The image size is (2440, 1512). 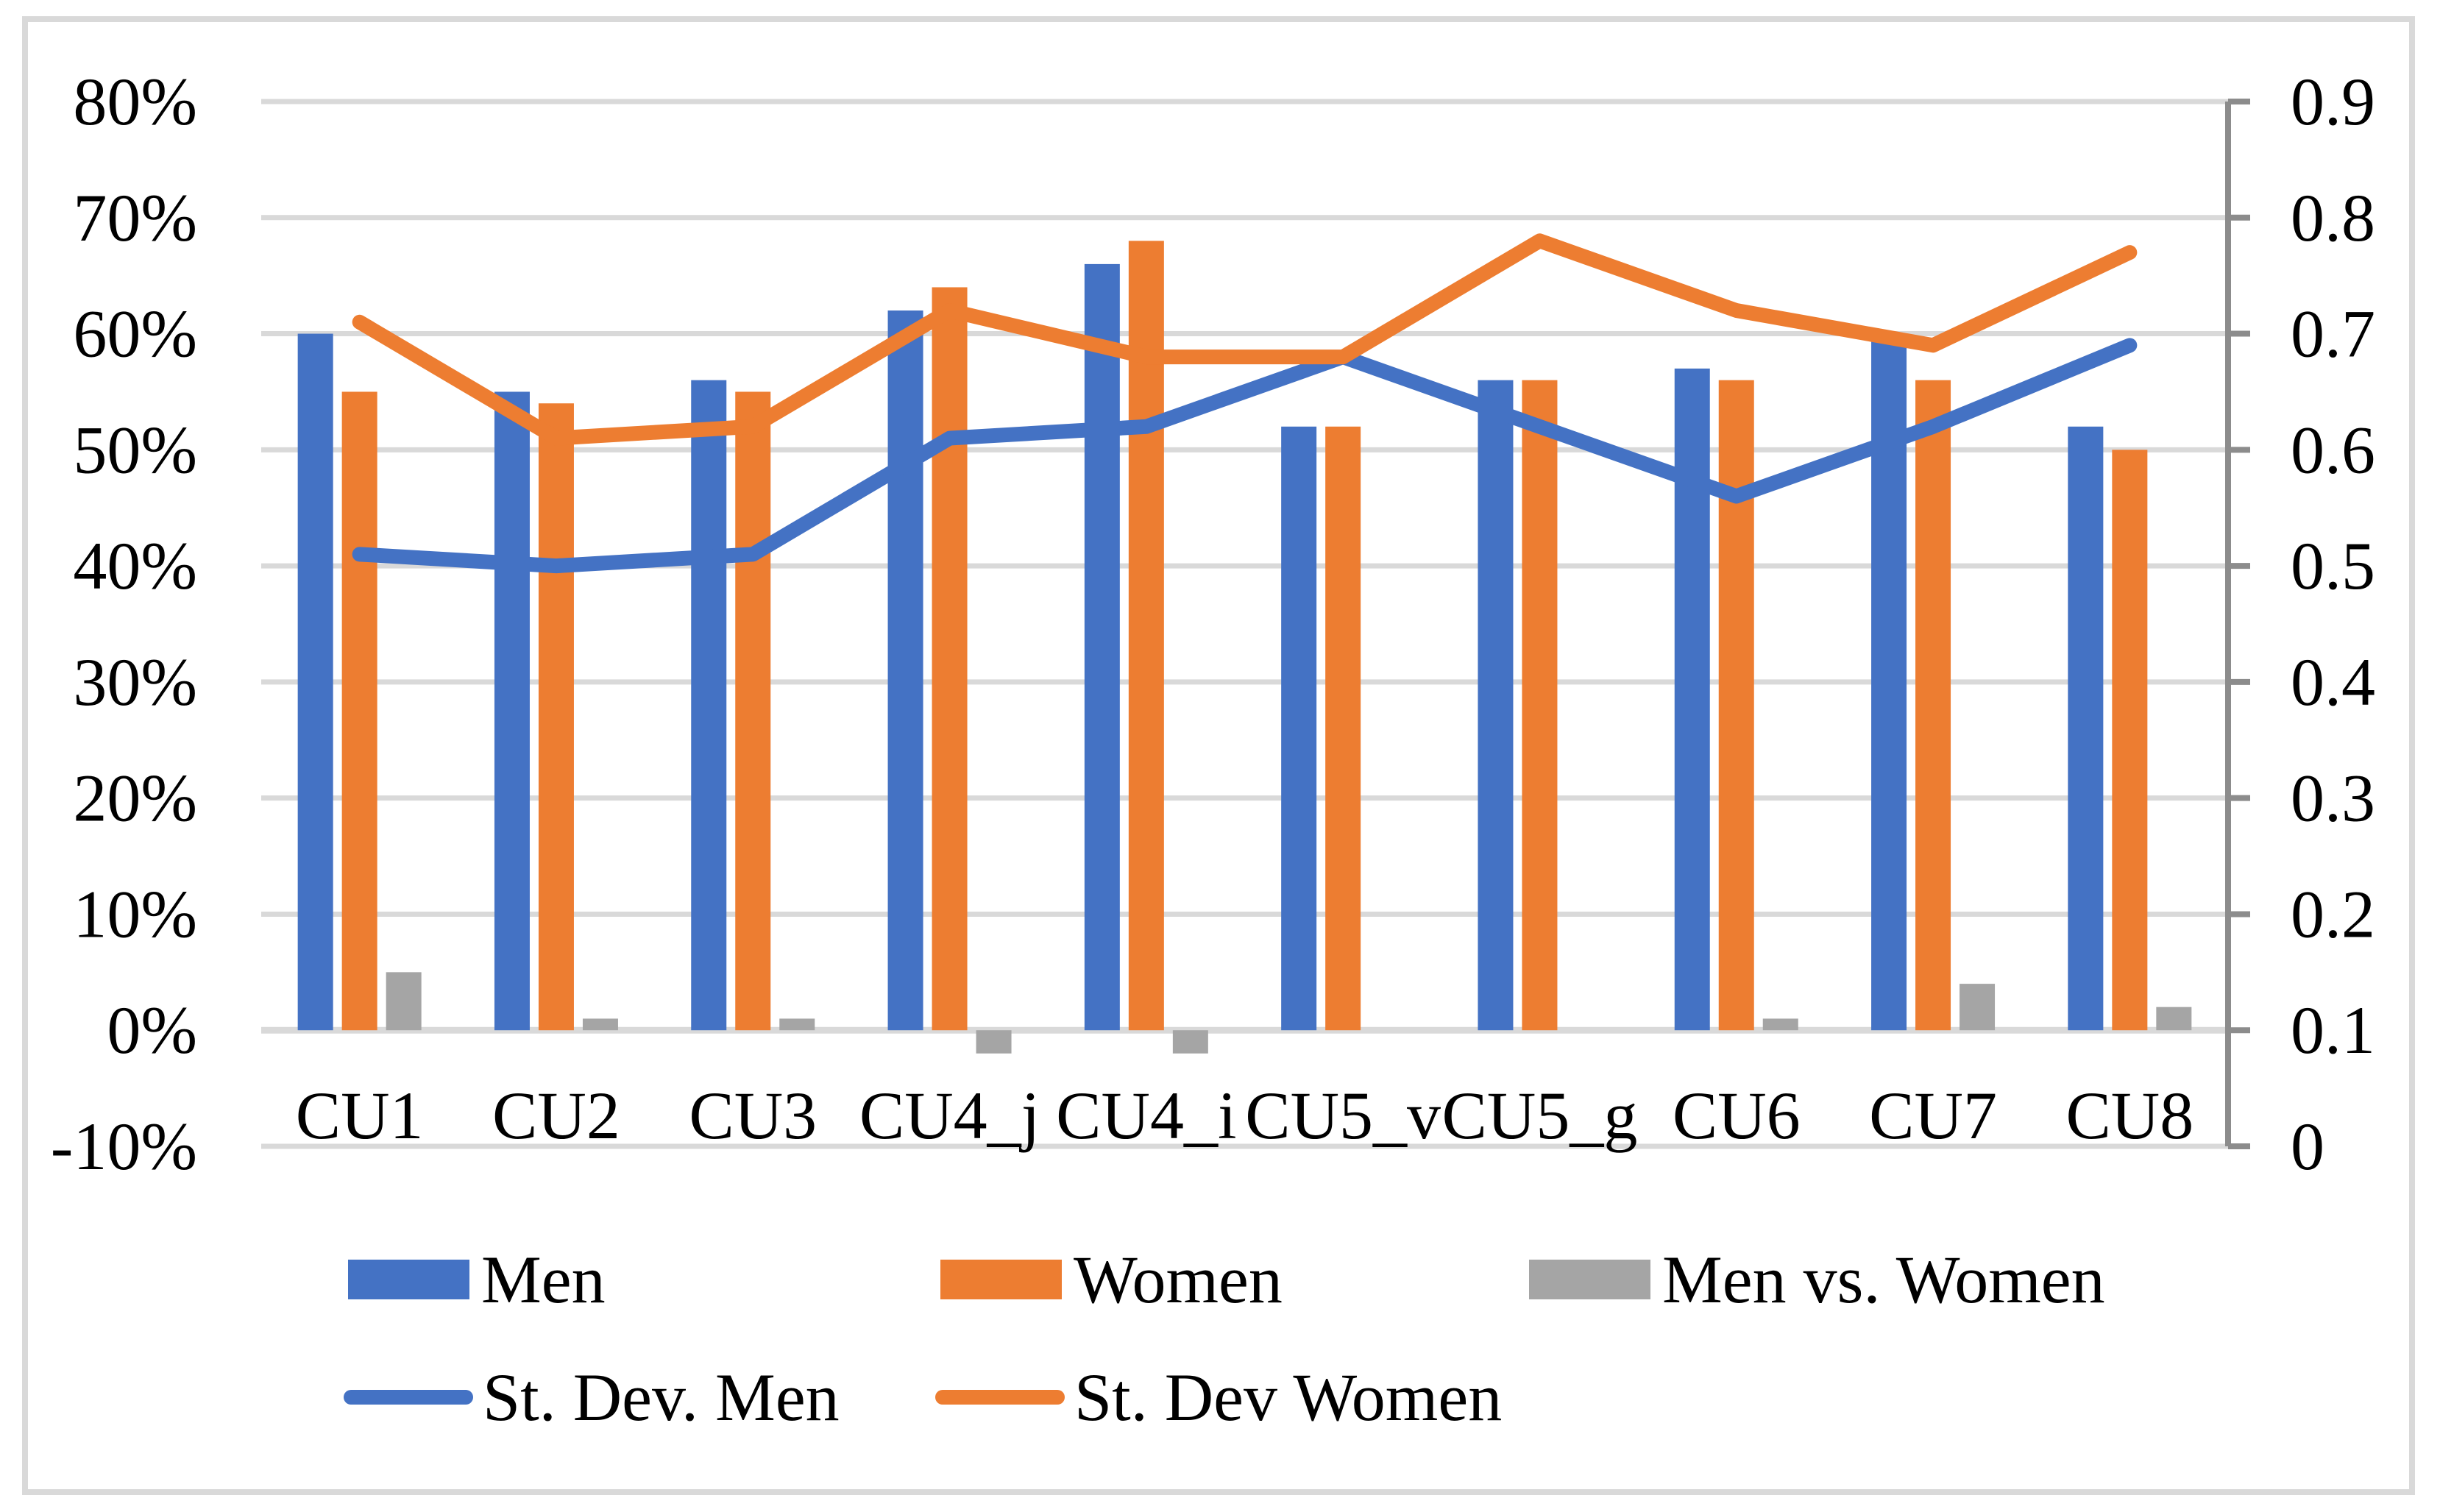 I want to click on bar-men-vs-women-CU8, so click(x=2174, y=1019).